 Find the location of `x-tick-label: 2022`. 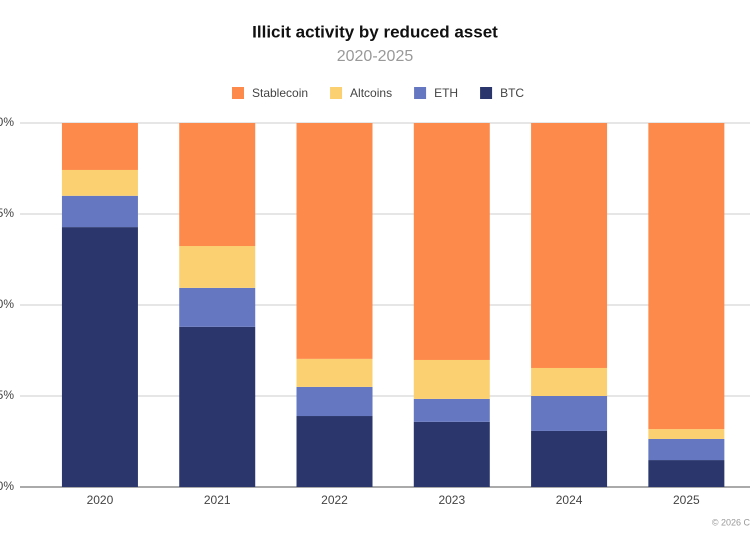

x-tick-label: 2022 is located at coordinates (334, 500).